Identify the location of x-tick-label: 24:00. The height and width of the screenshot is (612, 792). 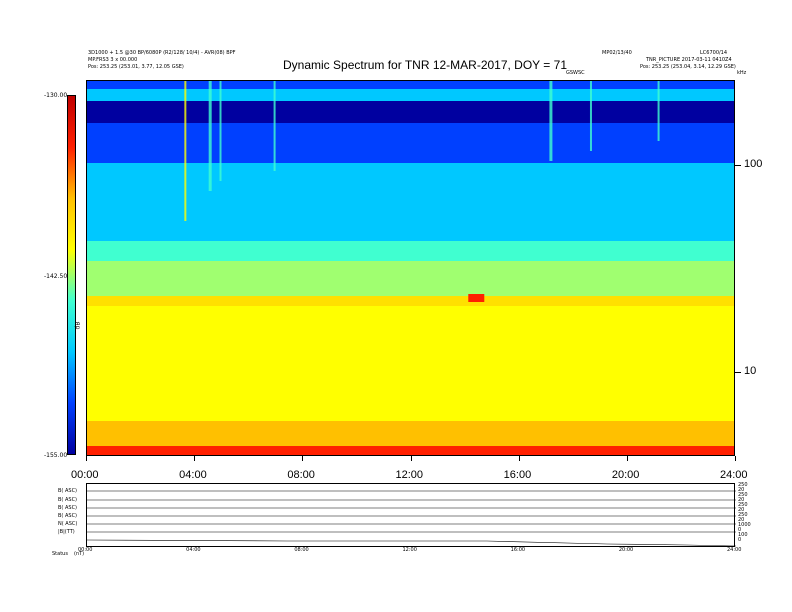
(734, 475).